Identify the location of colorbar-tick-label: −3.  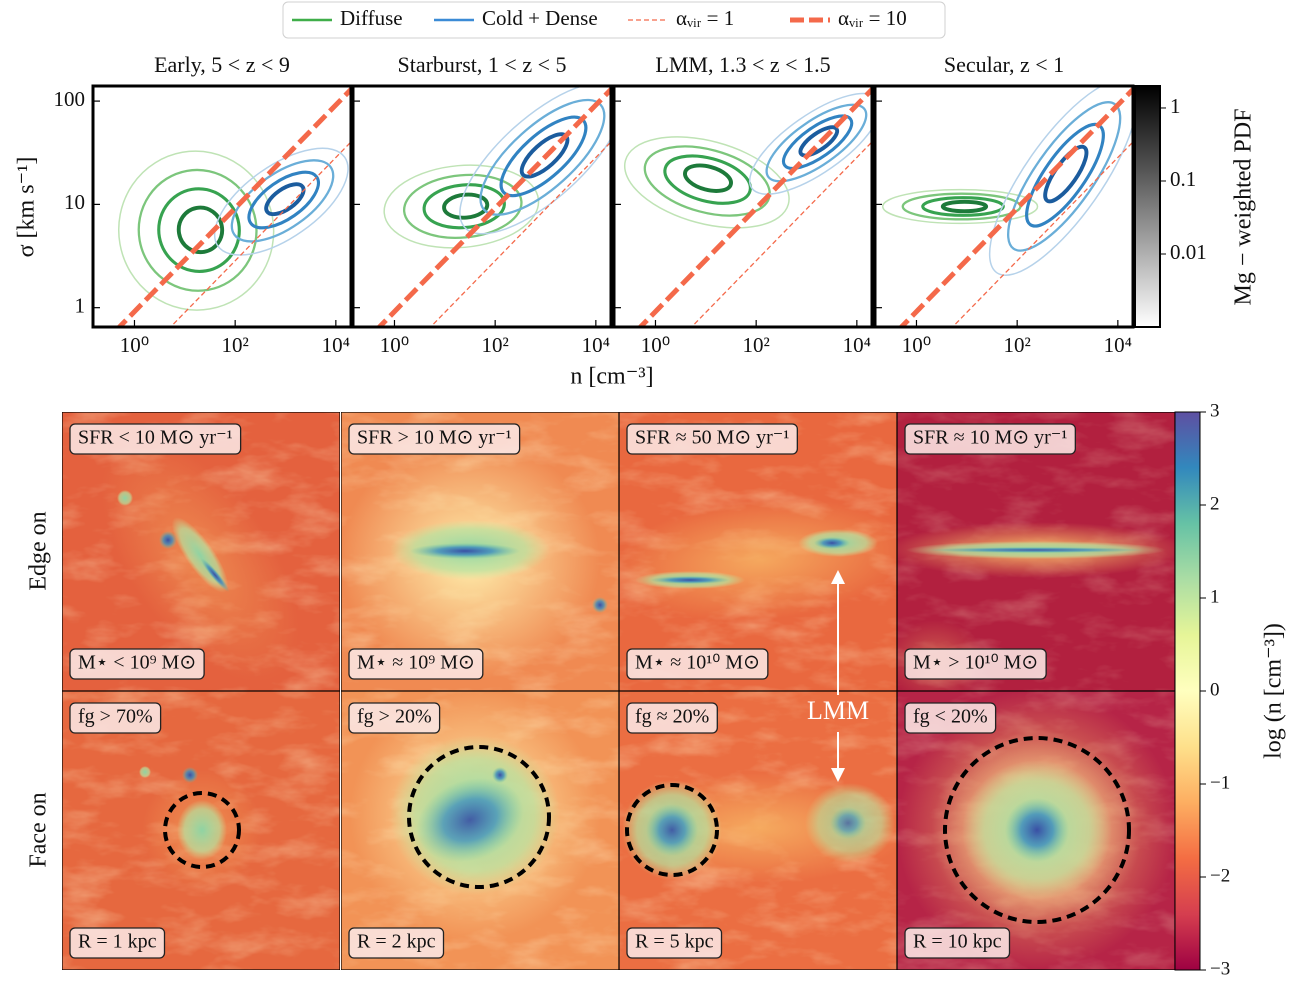
(1220, 968).